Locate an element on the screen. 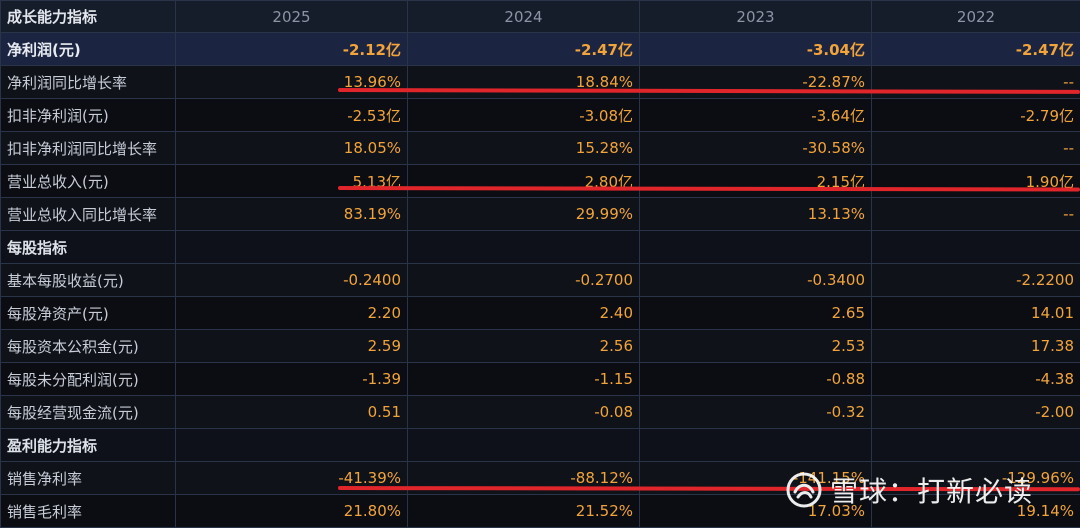  table-row: 净利润同比增长率 13.96% 18.84% -22.87% -- is located at coordinates (540, 82).